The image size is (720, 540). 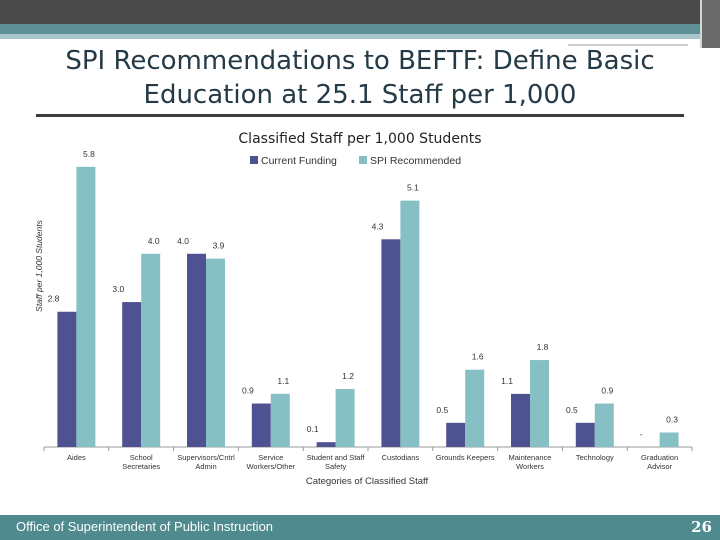 I want to click on legend: Current Funding SPI Recommended, so click(x=355, y=161).